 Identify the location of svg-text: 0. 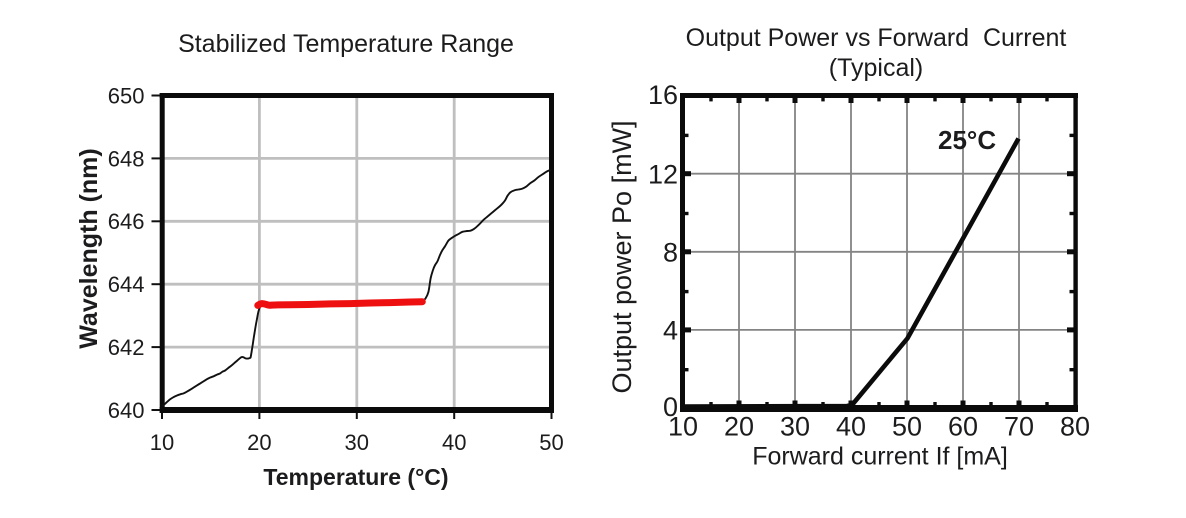
(670, 407).